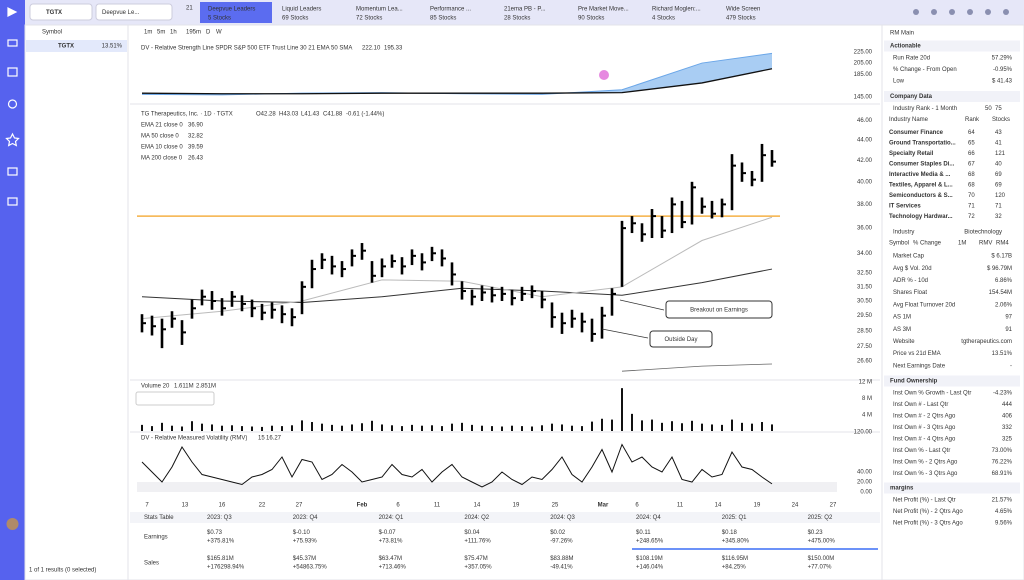 The height and width of the screenshot is (580, 1024). I want to click on industry-cell: Specialty Retail, so click(911, 154).